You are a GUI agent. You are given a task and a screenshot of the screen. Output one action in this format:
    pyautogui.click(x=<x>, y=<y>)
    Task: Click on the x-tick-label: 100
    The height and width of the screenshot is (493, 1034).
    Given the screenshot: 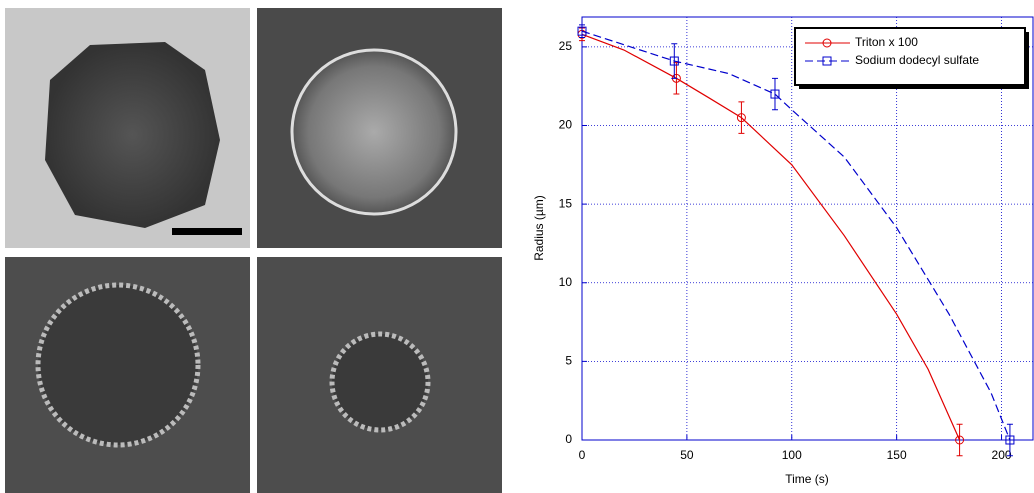 What is the action you would take?
    pyautogui.click(x=792, y=455)
    